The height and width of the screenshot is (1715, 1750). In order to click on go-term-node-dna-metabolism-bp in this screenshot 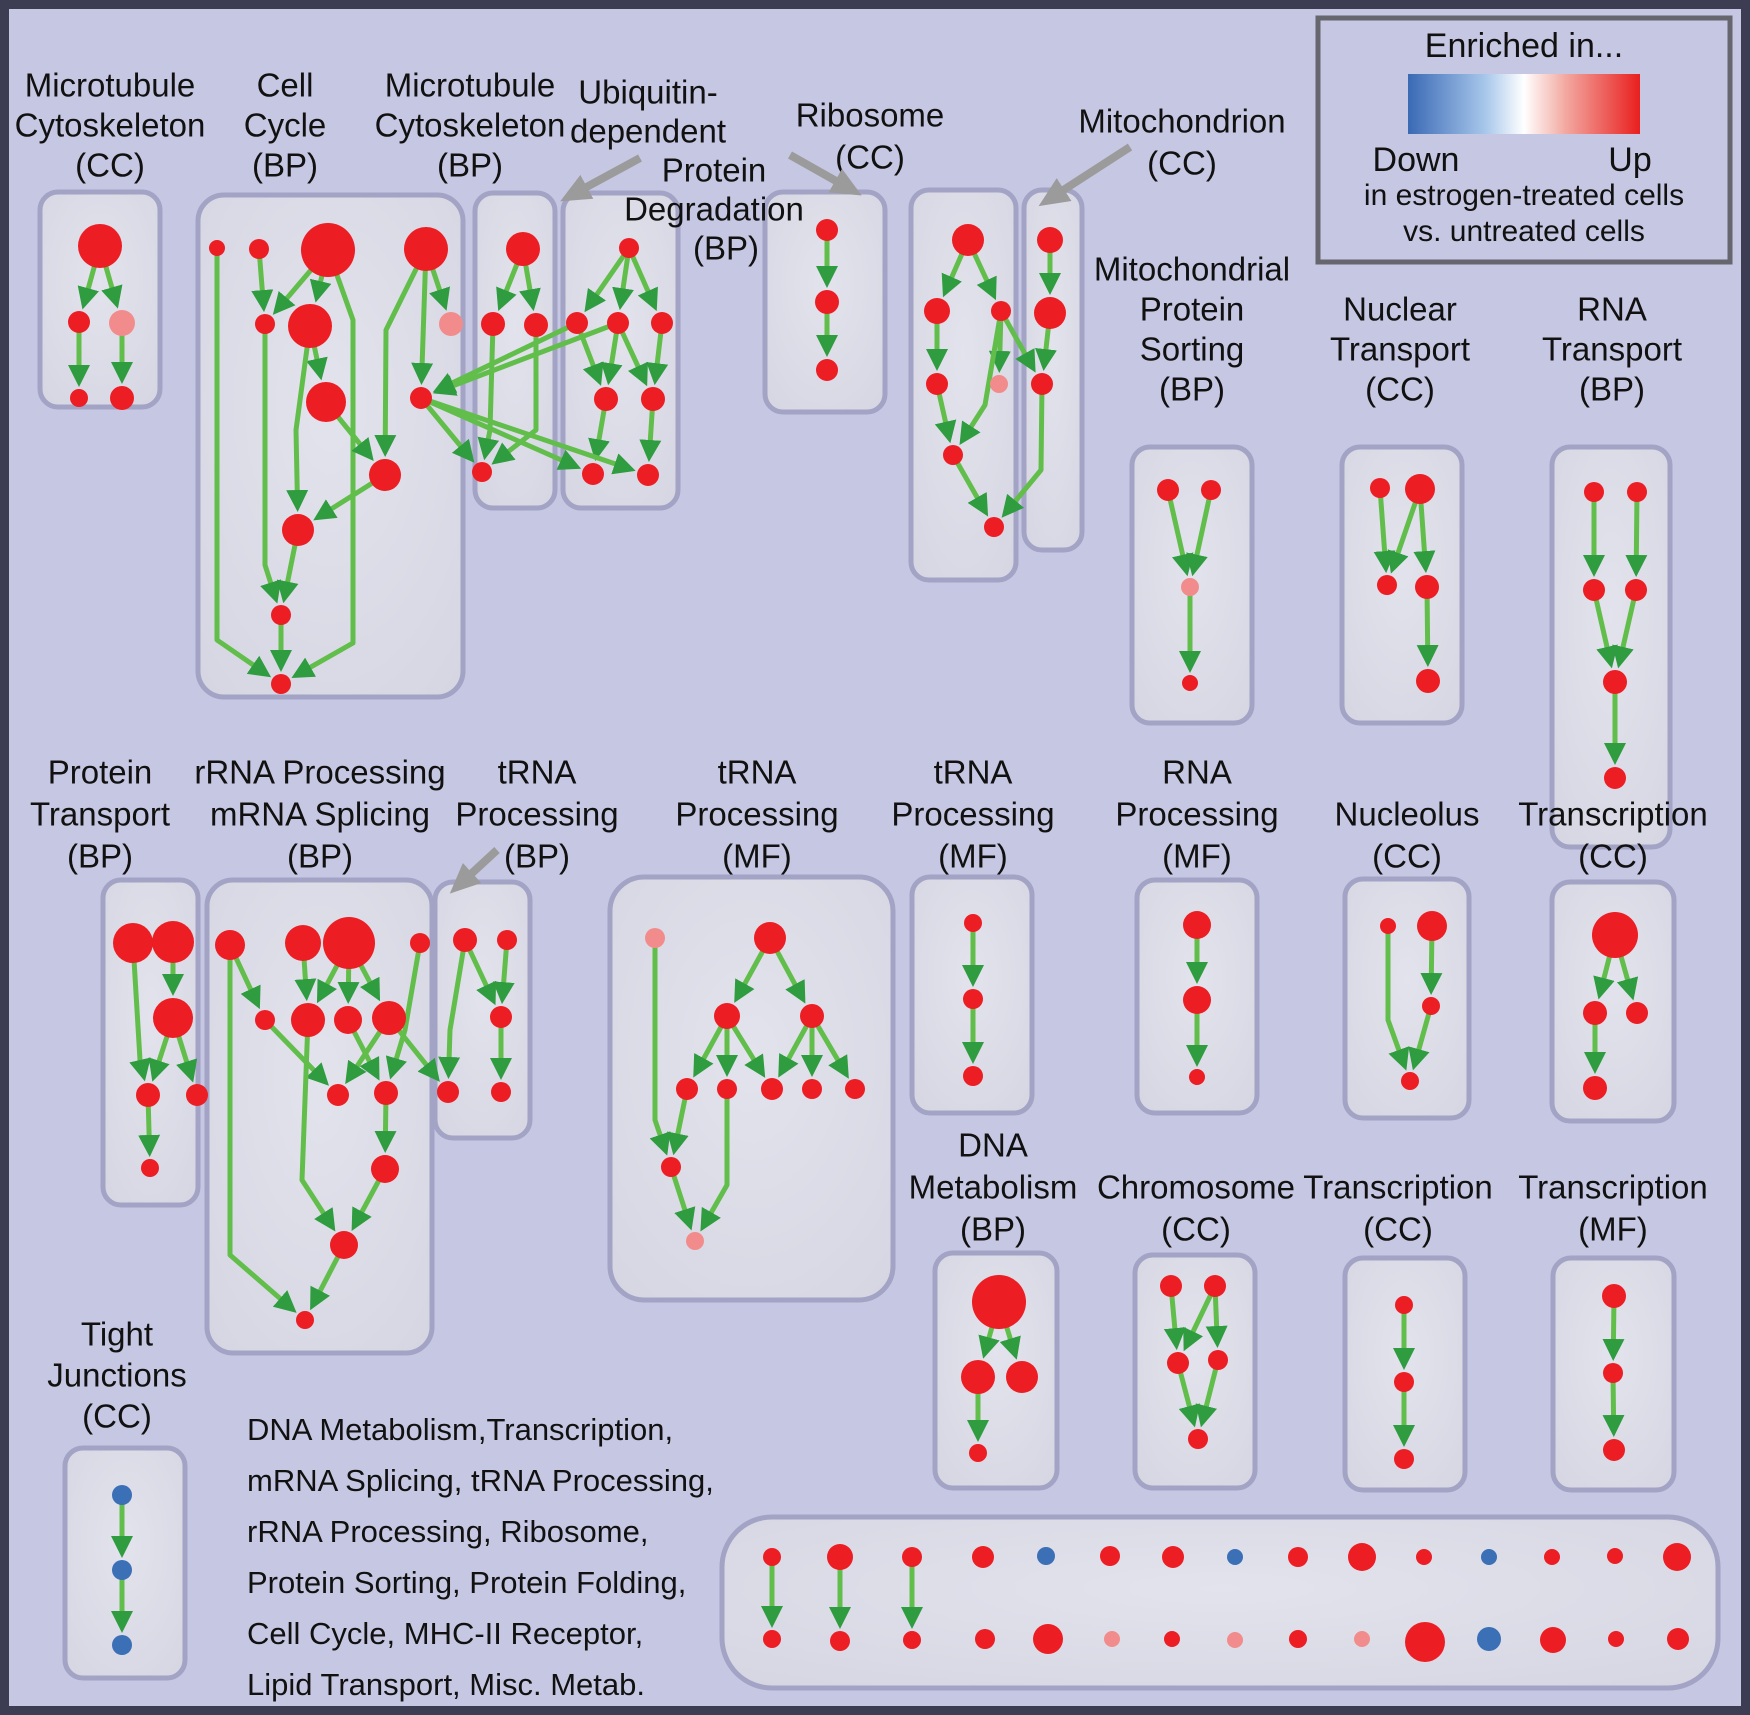, I will do `click(999, 1302)`.